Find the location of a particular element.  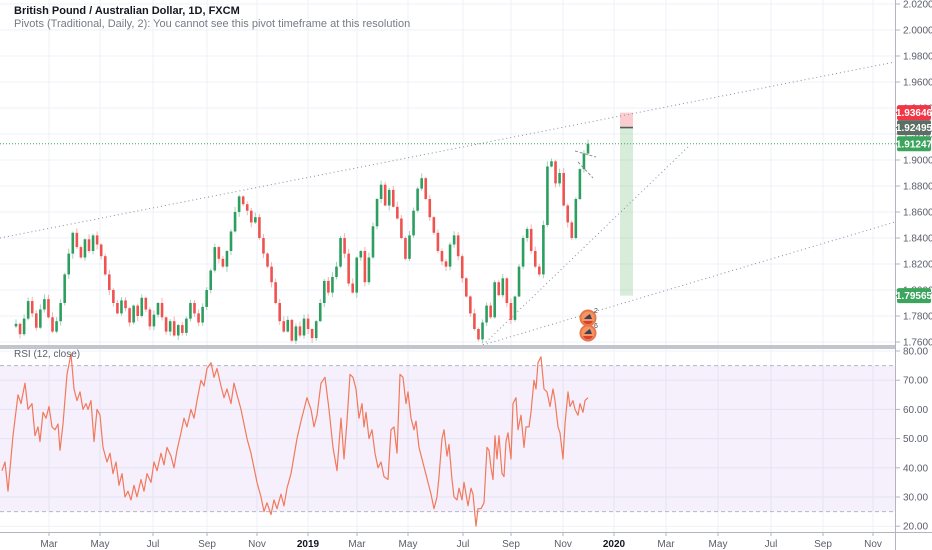

price-tick-label: 1.90000 is located at coordinates (917, 161).